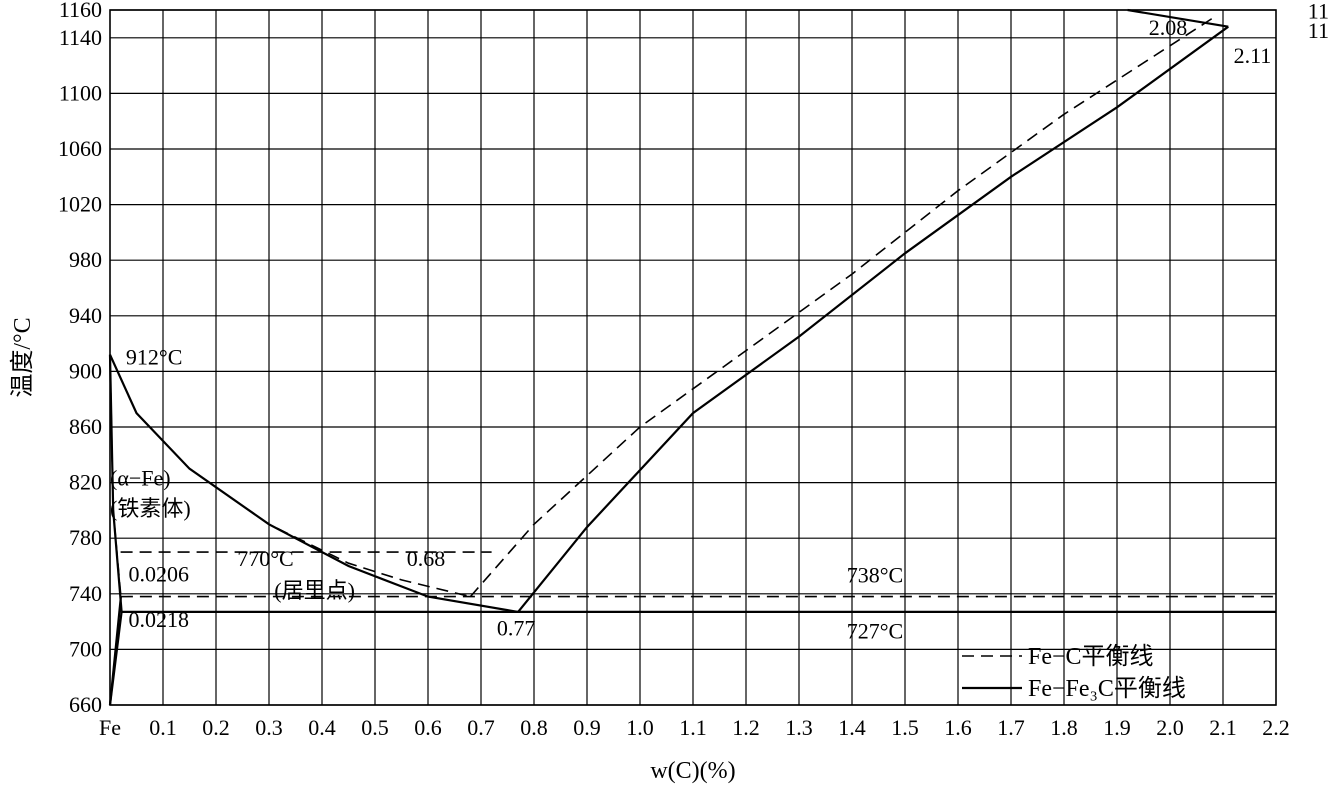  Describe the element at coordinates (1170, 727) in the screenshot. I see `x-tick-label: 2.0` at that location.